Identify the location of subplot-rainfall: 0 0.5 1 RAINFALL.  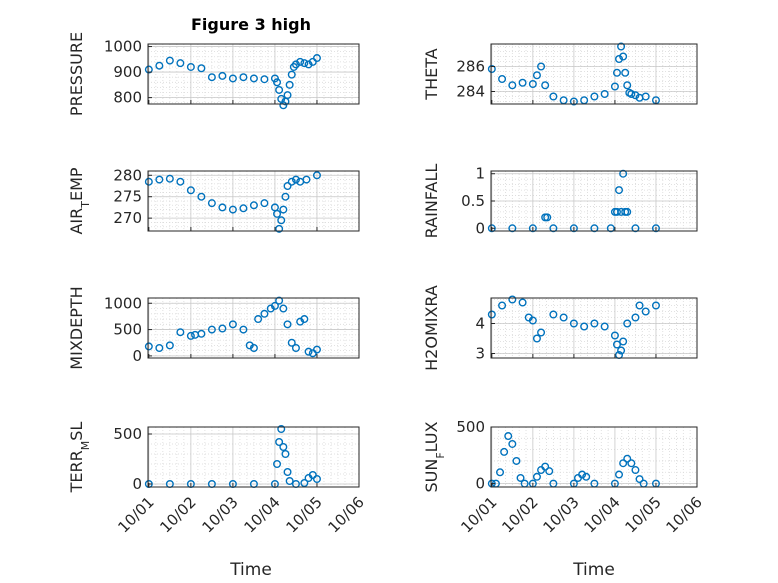
(560, 201).